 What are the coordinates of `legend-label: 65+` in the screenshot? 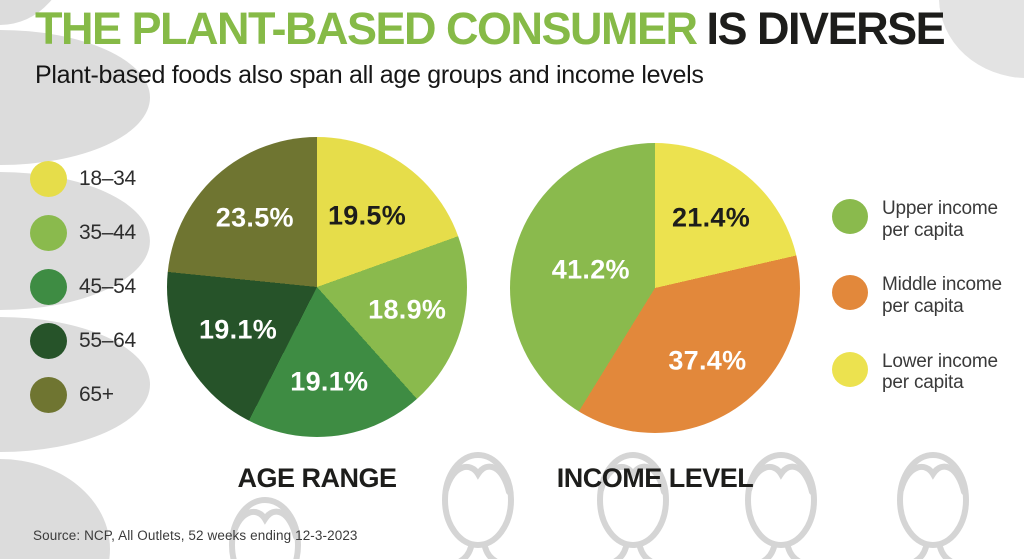 It's located at (96, 394).